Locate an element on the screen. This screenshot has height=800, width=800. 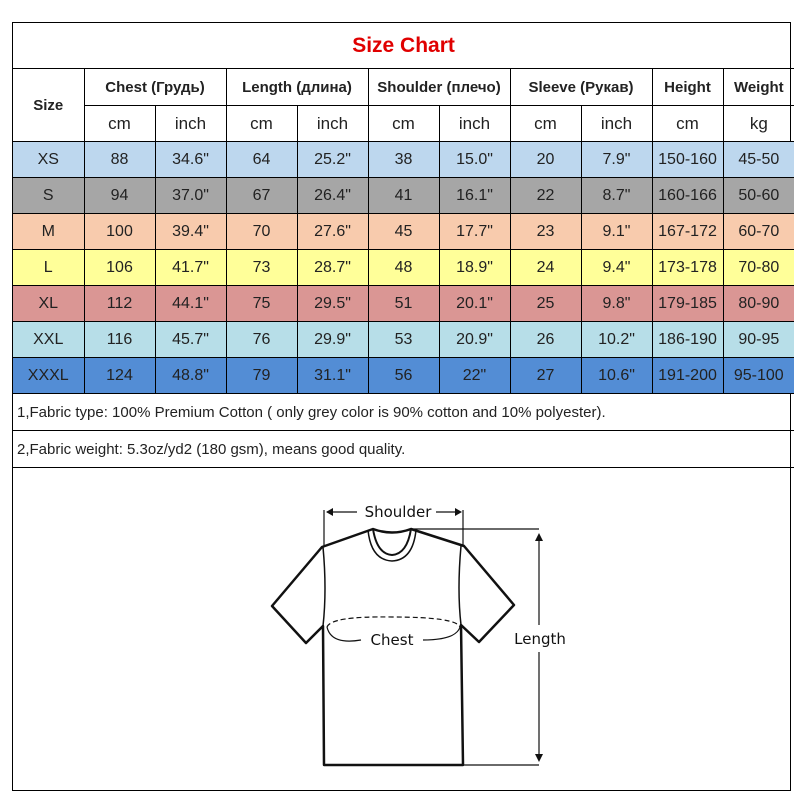
shoulder-label: Shoulder is located at coordinates (399, 512).